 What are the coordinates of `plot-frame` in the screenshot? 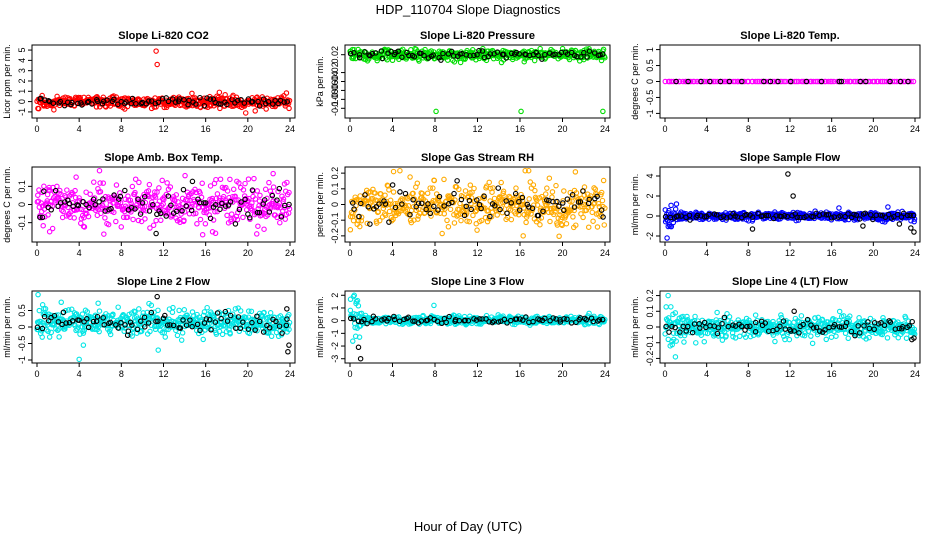 It's located at (477, 327).